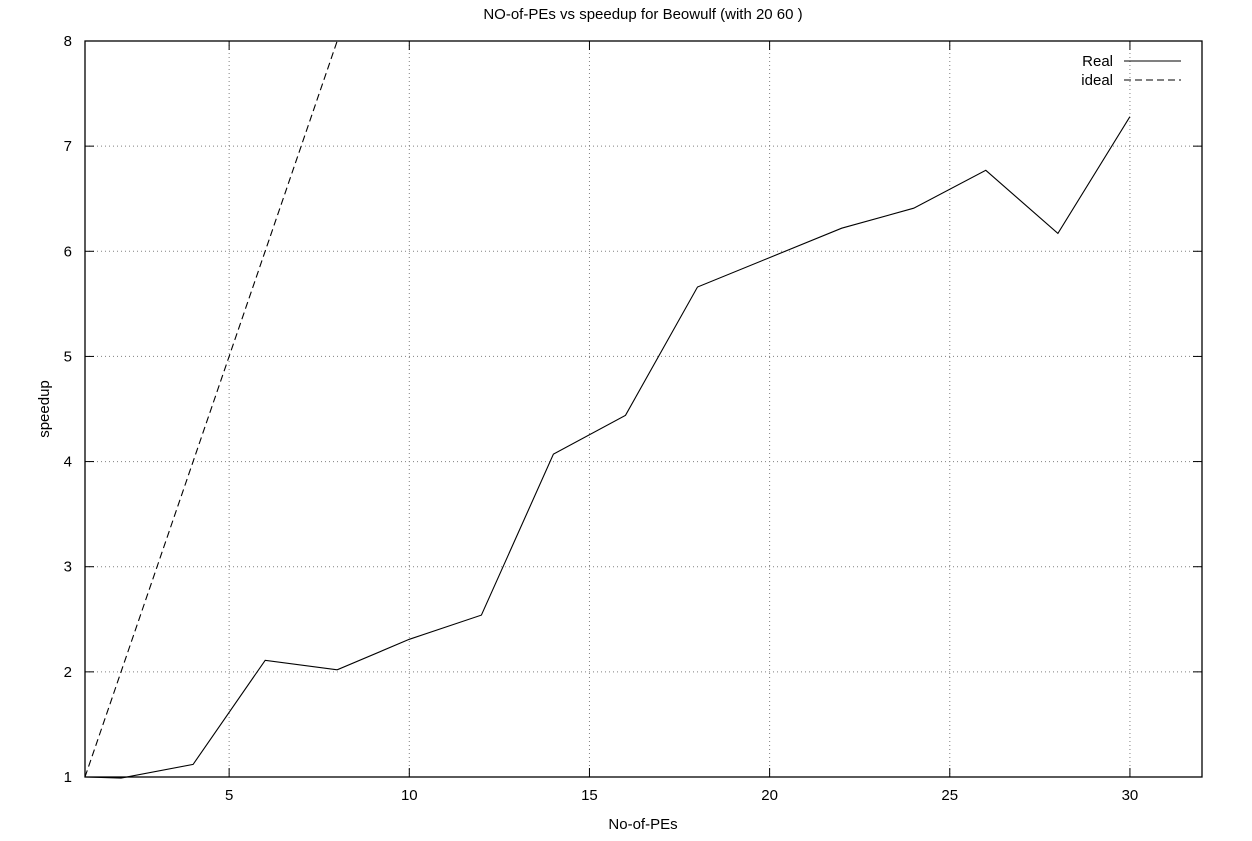 This screenshot has height=841, width=1252. I want to click on y-tick-label: 2, so click(68, 672).